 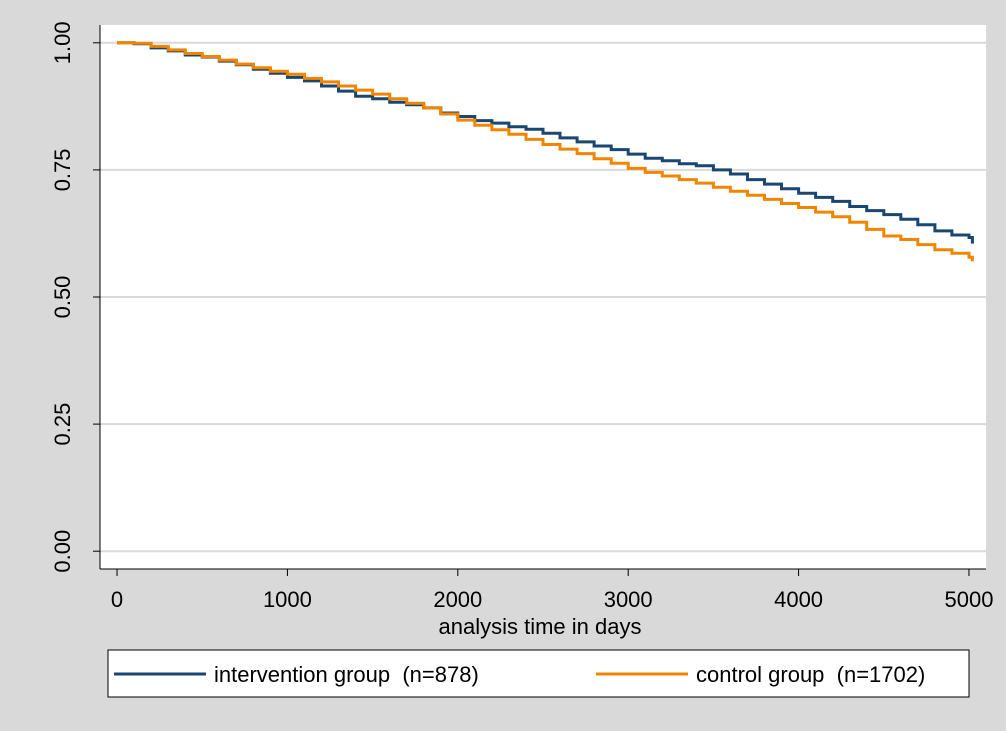 What do you see at coordinates (62, 424) in the screenshot?
I see `y-tick-label: 0.25` at bounding box center [62, 424].